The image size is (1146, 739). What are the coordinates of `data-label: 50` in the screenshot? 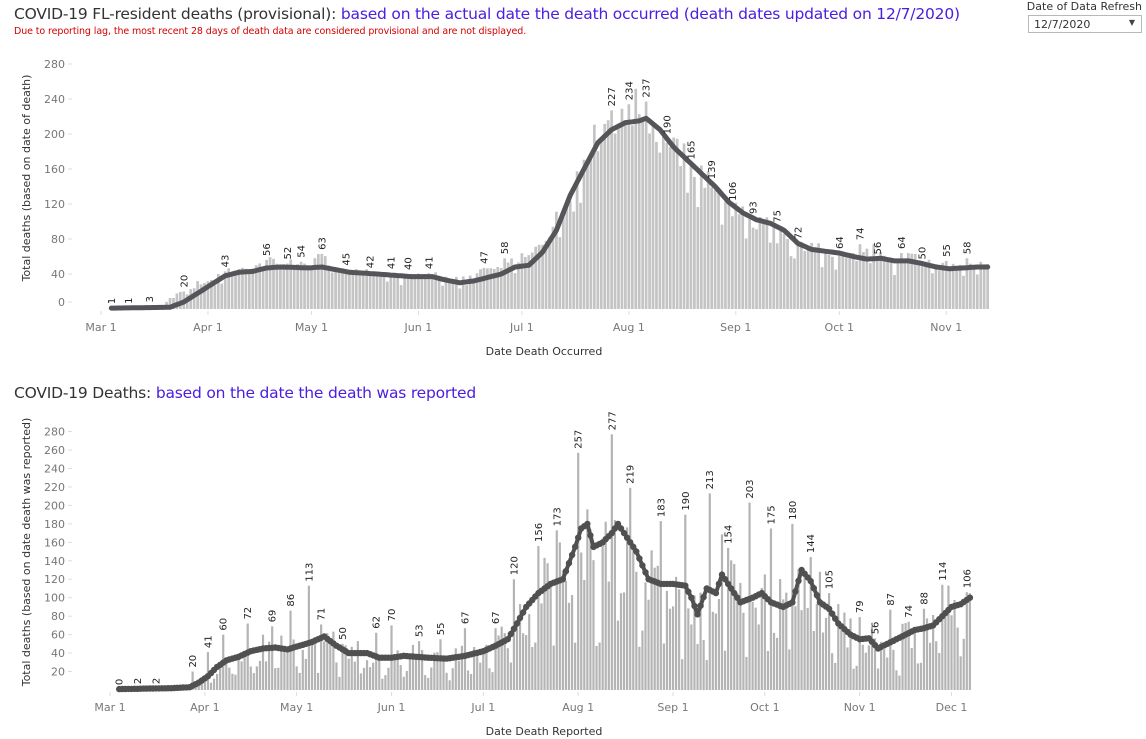 It's located at (923, 253).